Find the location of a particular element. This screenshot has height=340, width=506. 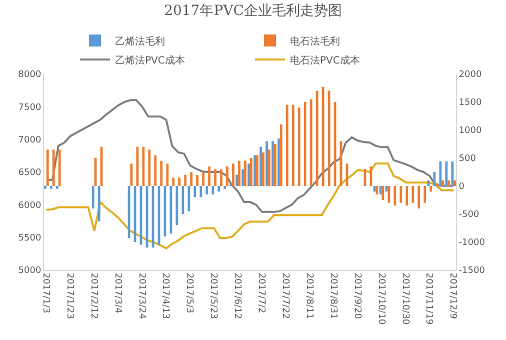

x-tick-label: 2017/7/22 is located at coordinates (285, 295).